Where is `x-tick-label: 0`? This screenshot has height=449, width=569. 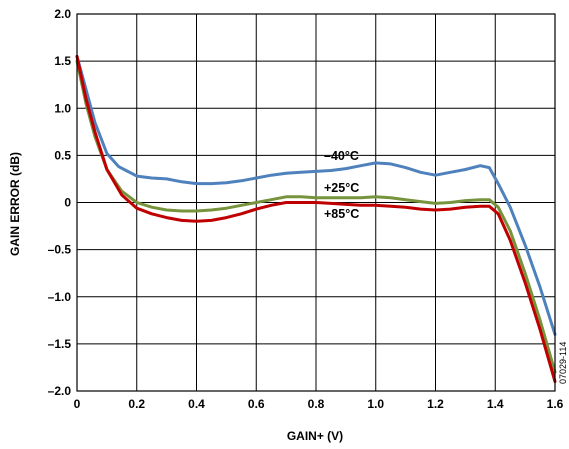 x-tick-label: 0 is located at coordinates (77, 404).